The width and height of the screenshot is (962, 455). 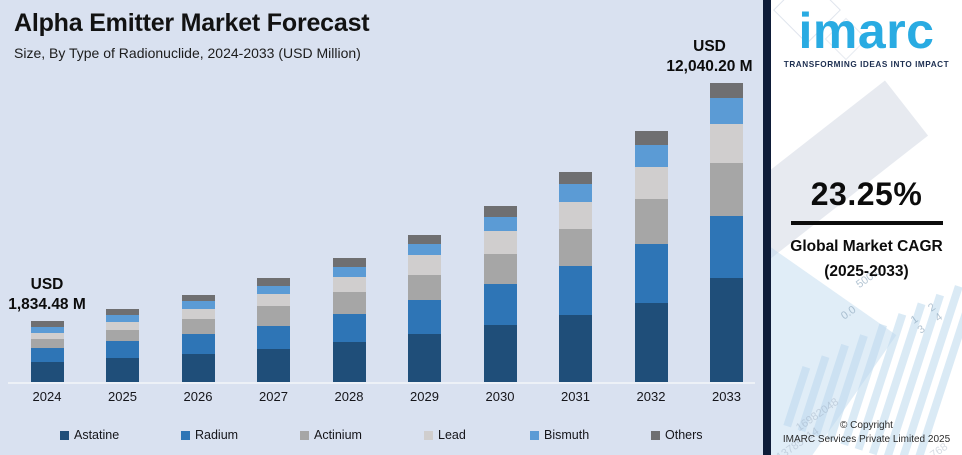 What do you see at coordinates (122, 369) in the screenshot?
I see `bar-segment-astatine-2025` at bounding box center [122, 369].